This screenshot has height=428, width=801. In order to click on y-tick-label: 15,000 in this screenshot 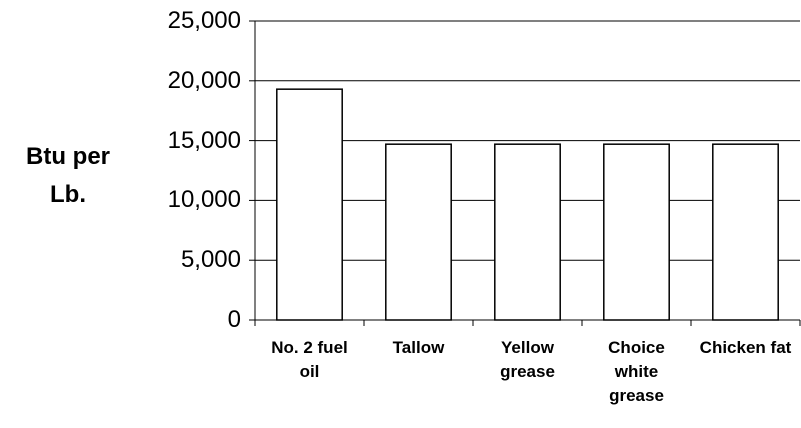, I will do `click(204, 140)`.